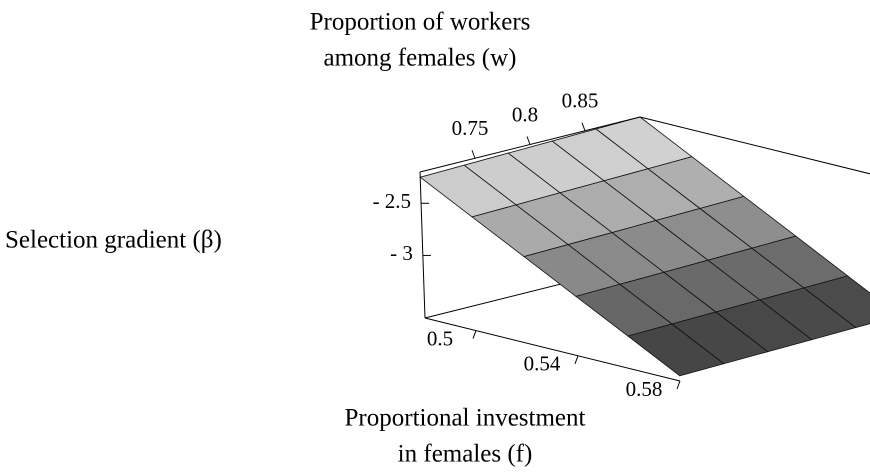 Image resolution: width=870 pixels, height=472 pixels. What do you see at coordinates (470, 128) in the screenshot?
I see `y-tick-label: 0.75` at bounding box center [470, 128].